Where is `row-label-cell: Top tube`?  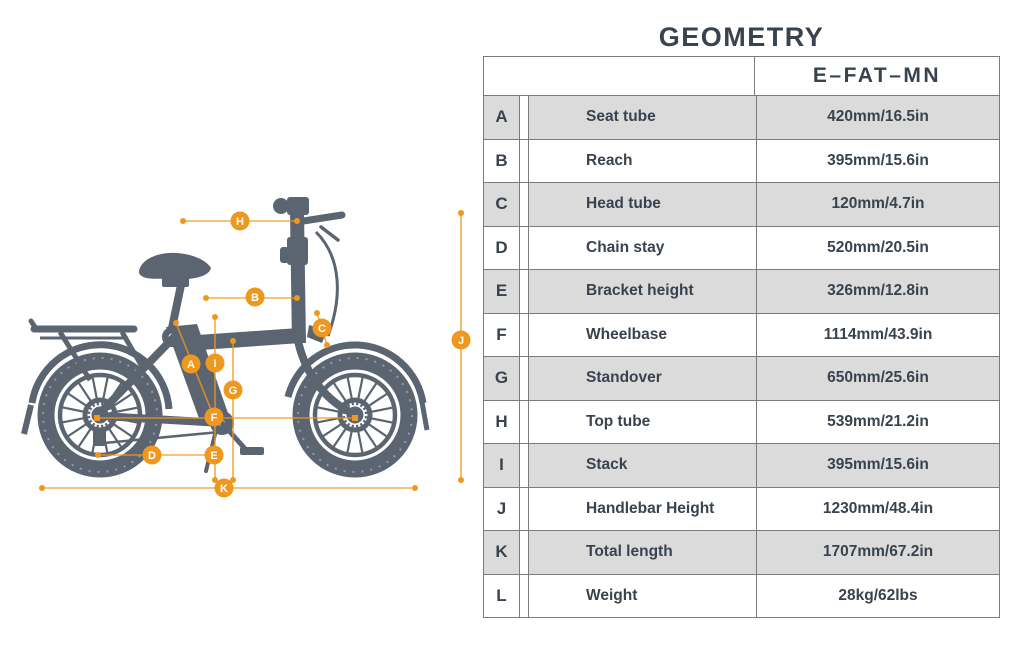 row-label-cell: Top tube is located at coordinates (618, 421).